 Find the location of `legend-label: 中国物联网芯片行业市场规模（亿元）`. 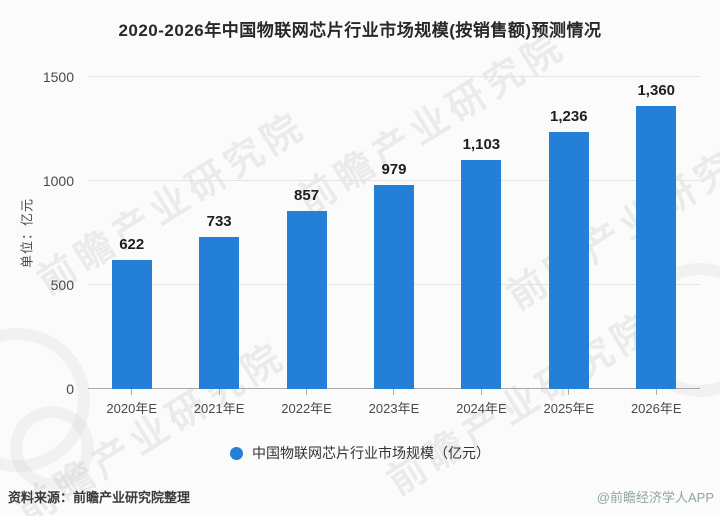

legend-label: 中国物联网芯片行业市场规模（亿元） is located at coordinates (371, 453).